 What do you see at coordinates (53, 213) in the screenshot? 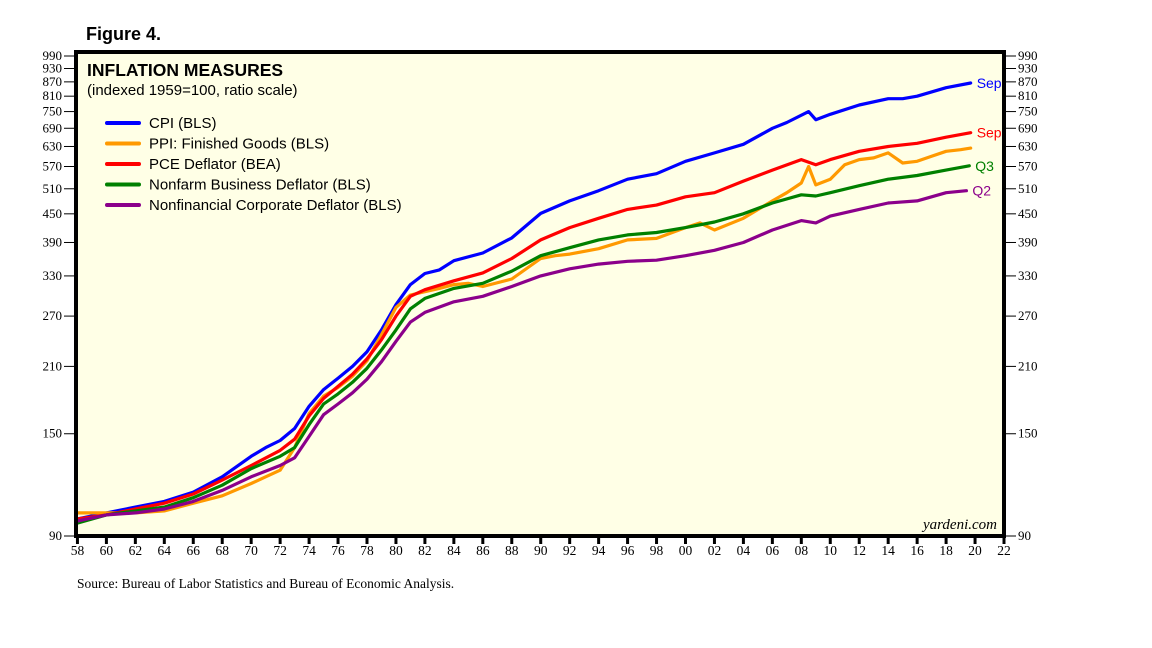
I see `y-tick-label-left: 450` at bounding box center [53, 213].